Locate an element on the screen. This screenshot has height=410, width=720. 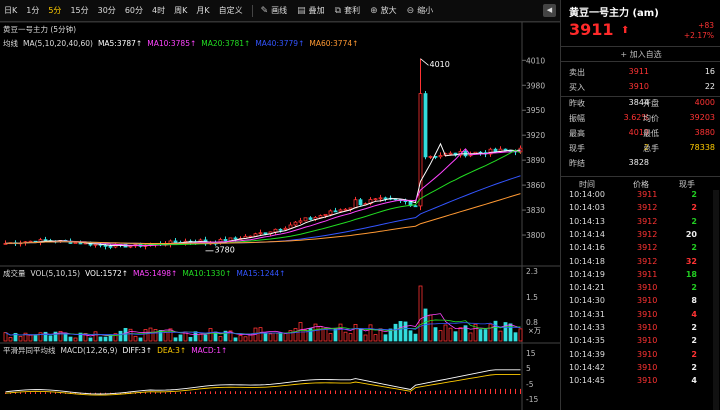
tool-button: ⊖ 缩小 is located at coordinates (420, 10).